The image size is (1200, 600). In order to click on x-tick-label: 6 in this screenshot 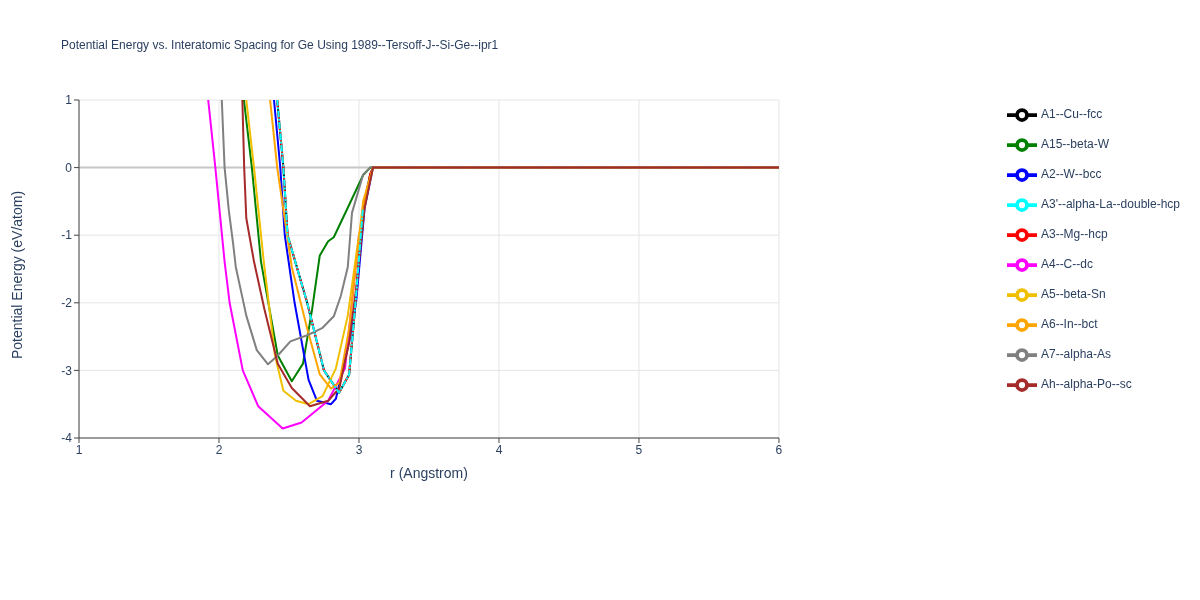, I will do `click(779, 449)`.